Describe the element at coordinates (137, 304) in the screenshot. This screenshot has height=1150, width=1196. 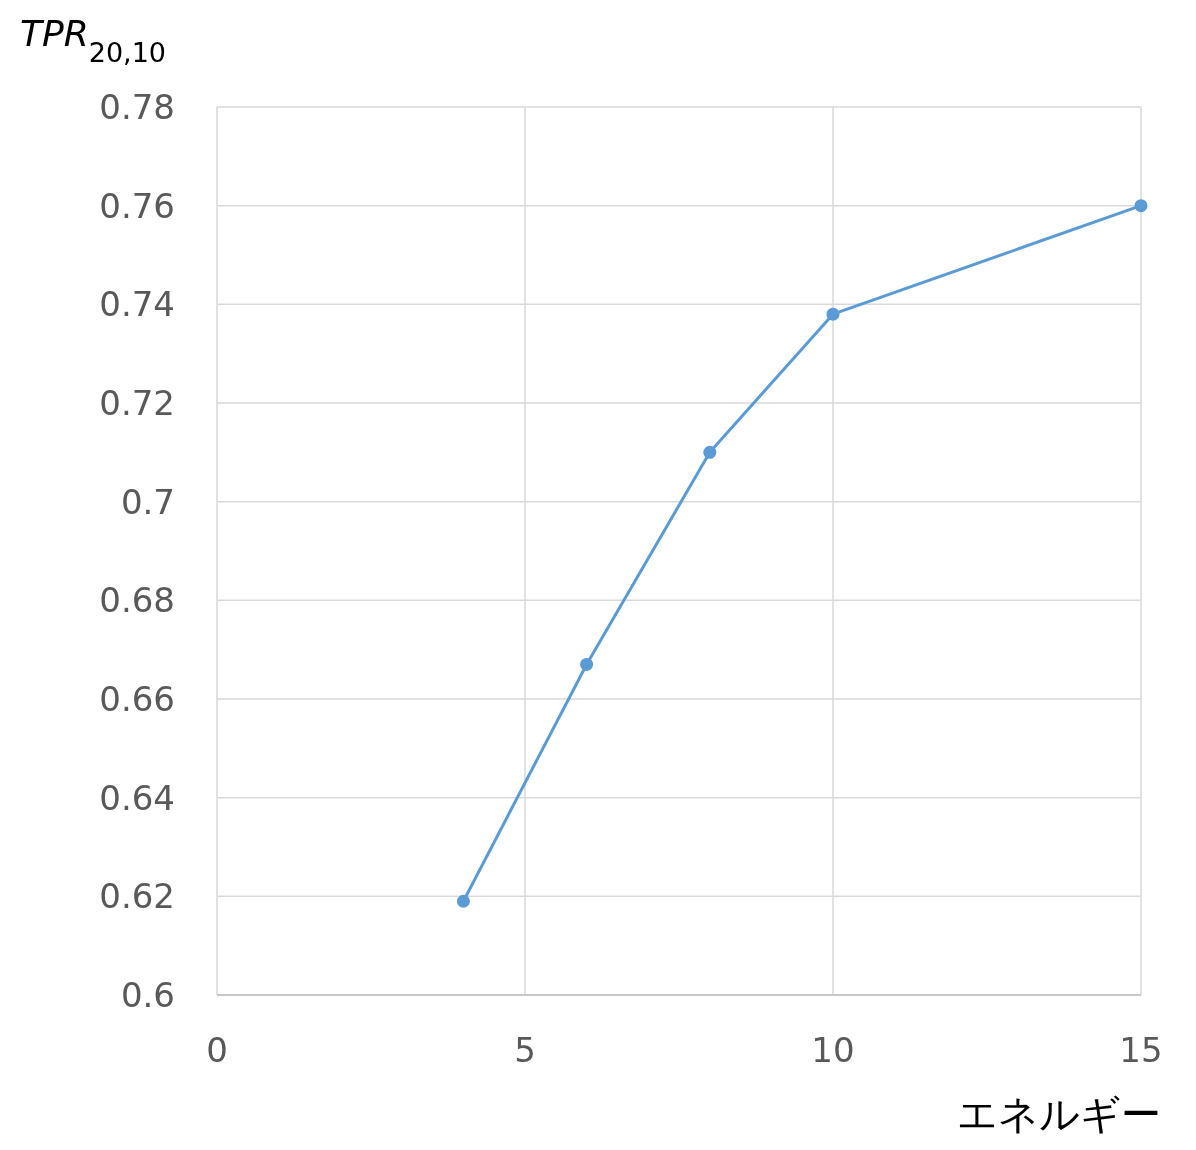
I see `y-tick-label: 0.74` at that location.